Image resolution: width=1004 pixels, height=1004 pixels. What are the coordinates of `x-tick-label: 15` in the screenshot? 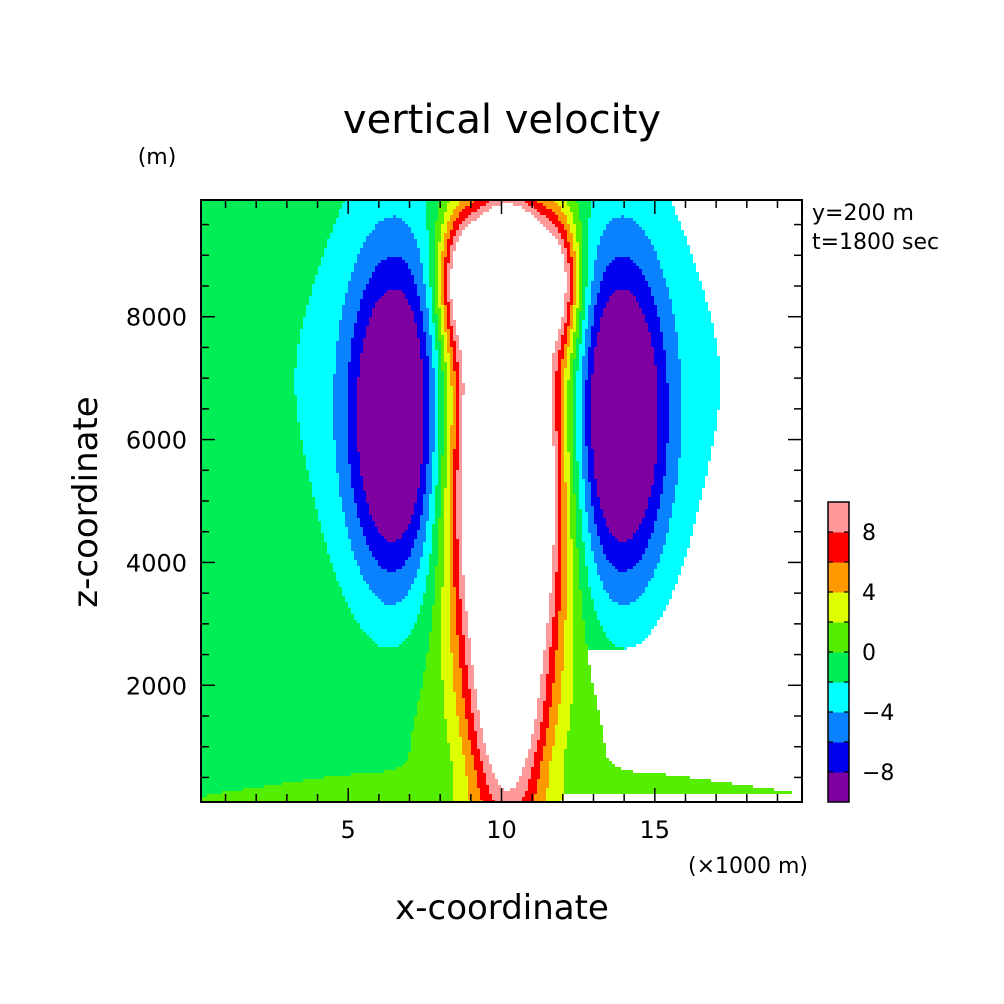 It's located at (655, 830).